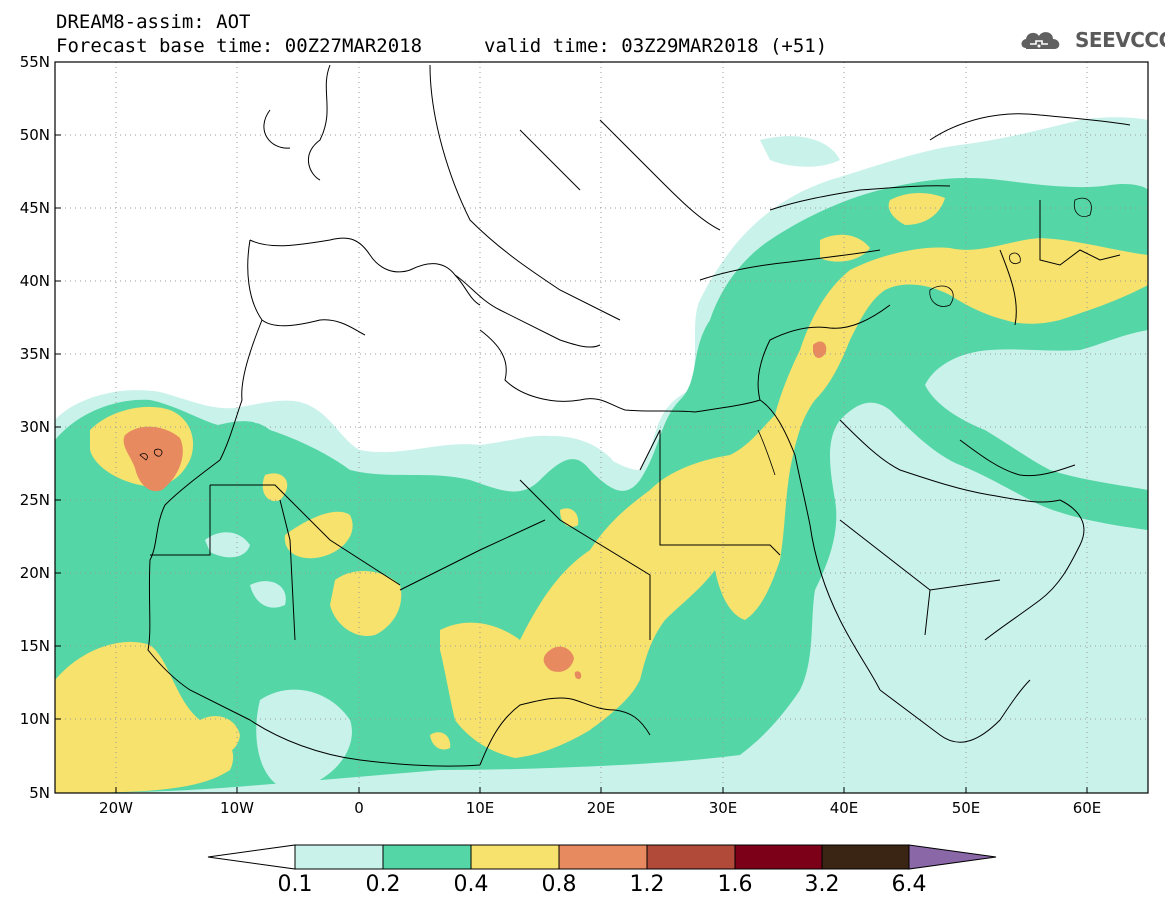 The image size is (1165, 905). What do you see at coordinates (952, 857) in the screenshot?
I see `colorbar-max-arrow` at bounding box center [952, 857].